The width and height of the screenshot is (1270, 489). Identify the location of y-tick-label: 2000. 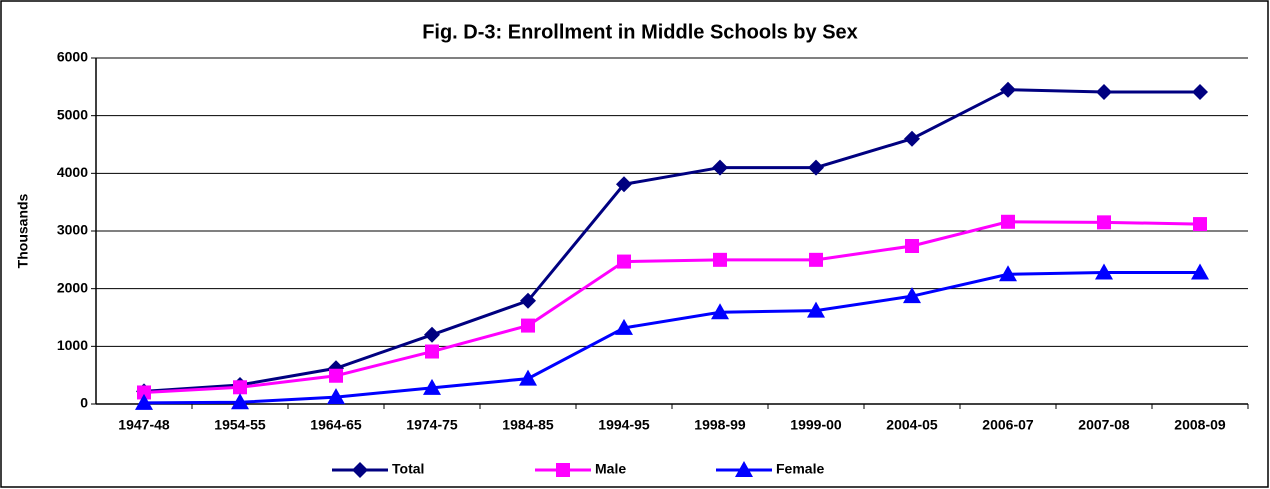
(72, 287).